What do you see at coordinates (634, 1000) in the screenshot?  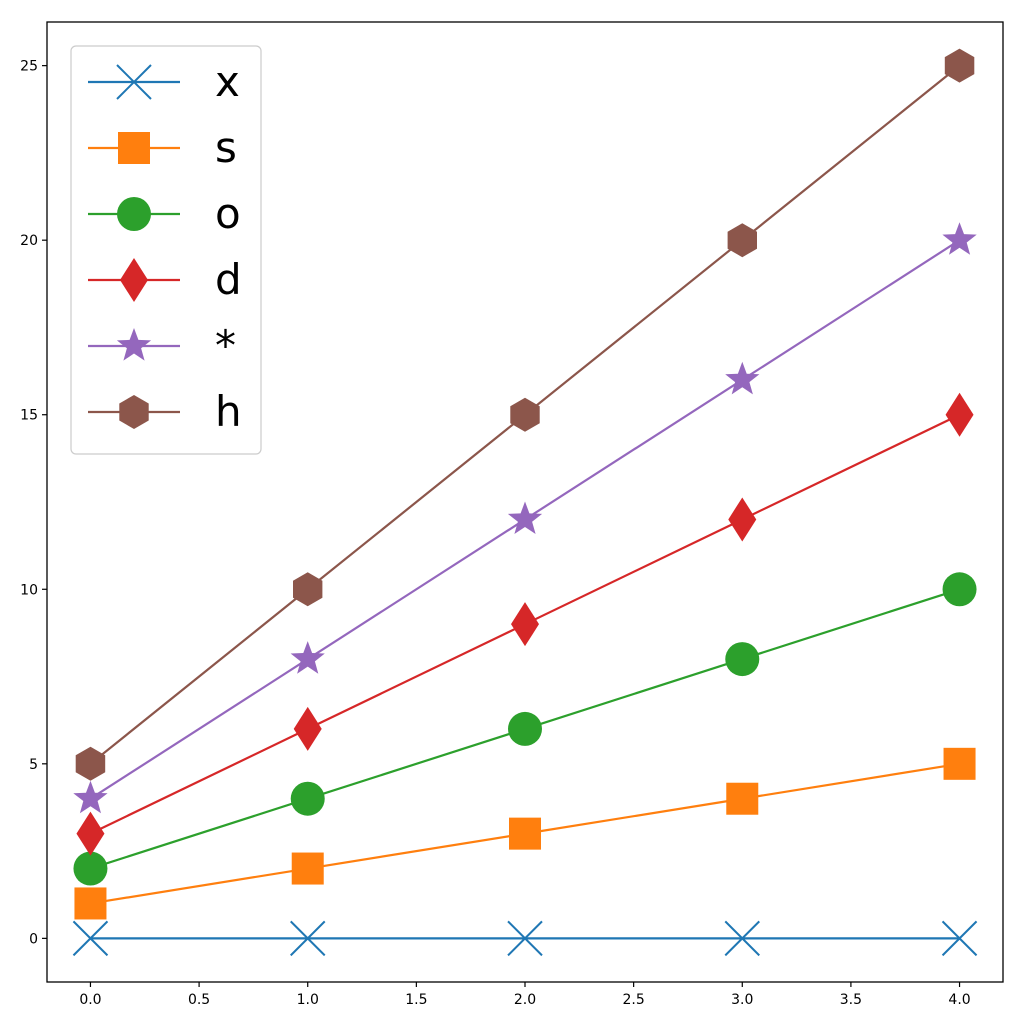 I see `x-tick-label: 2.5` at bounding box center [634, 1000].